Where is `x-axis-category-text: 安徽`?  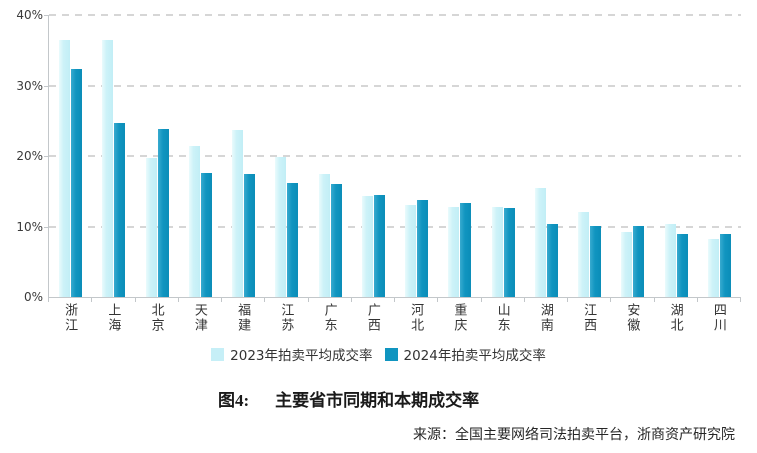 x-axis-category-text: 安徽 is located at coordinates (632, 318).